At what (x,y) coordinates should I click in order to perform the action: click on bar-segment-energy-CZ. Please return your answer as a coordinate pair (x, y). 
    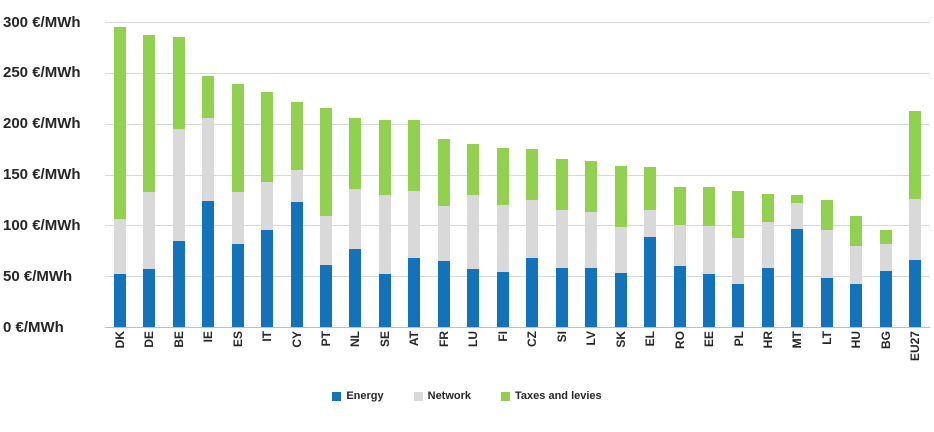
    Looking at the image, I should click on (532, 292).